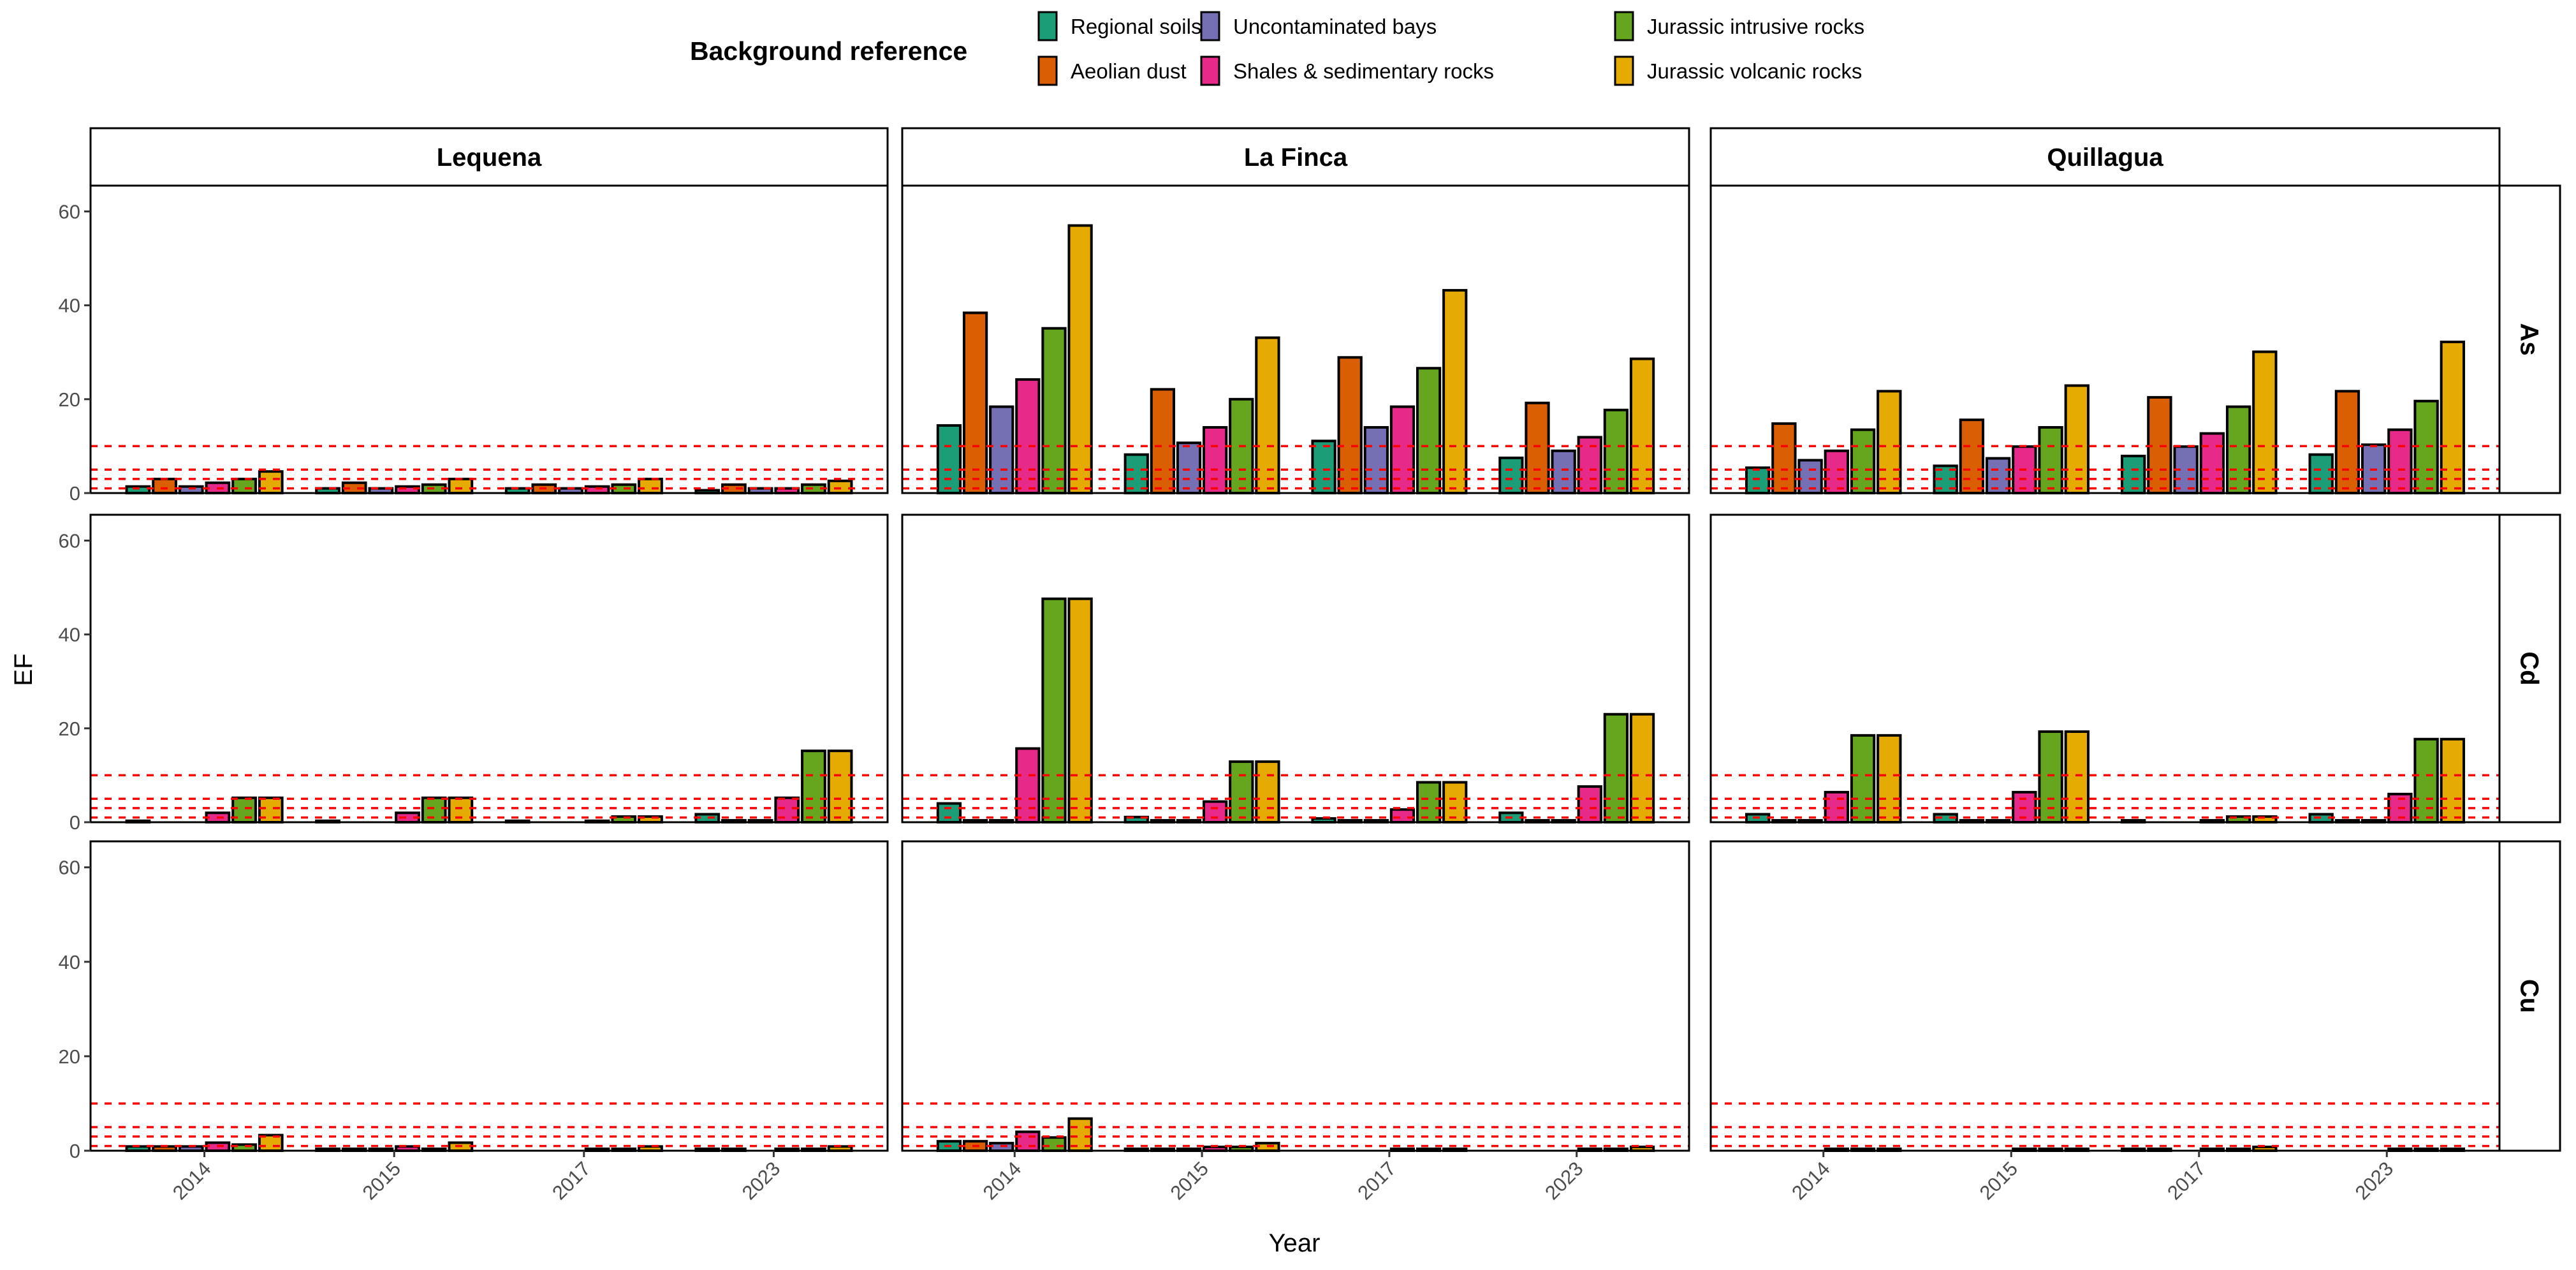 Image resolution: width=2576 pixels, height=1270 pixels. Describe the element at coordinates (1295, 1022) in the screenshot. I see `facet-panel-cu-la-finca: 2014 2015 2017 2023` at that location.